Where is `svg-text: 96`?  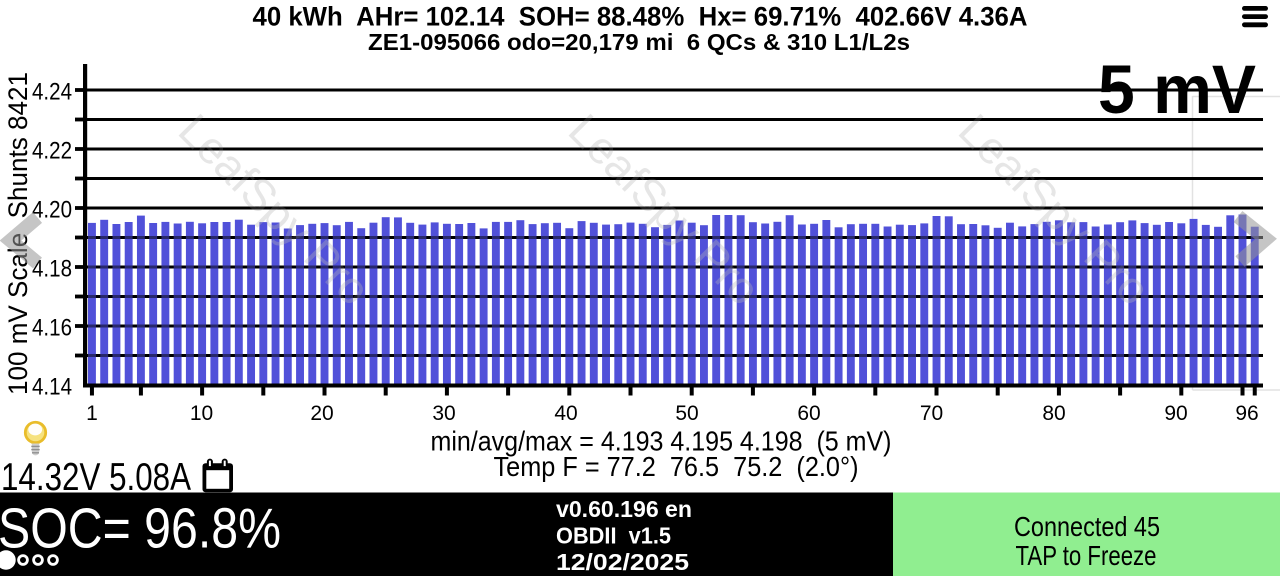
svg-text: 96 is located at coordinates (1246, 413).